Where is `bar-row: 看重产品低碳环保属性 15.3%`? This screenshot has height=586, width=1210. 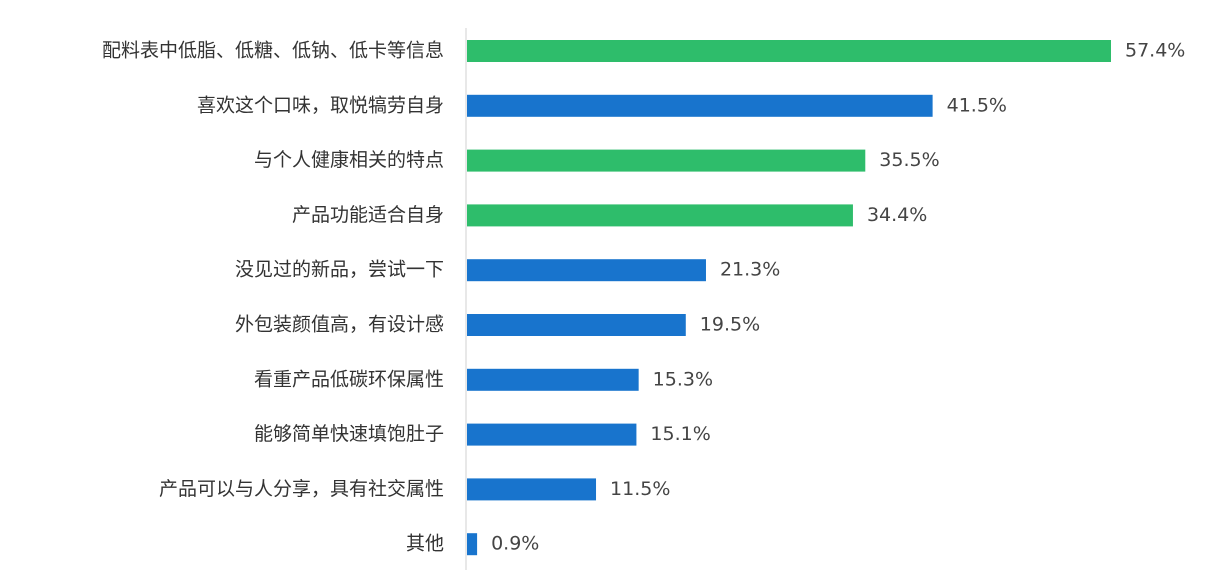
bar-row: 看重产品低碳环保属性 15.3% is located at coordinates (483, 379).